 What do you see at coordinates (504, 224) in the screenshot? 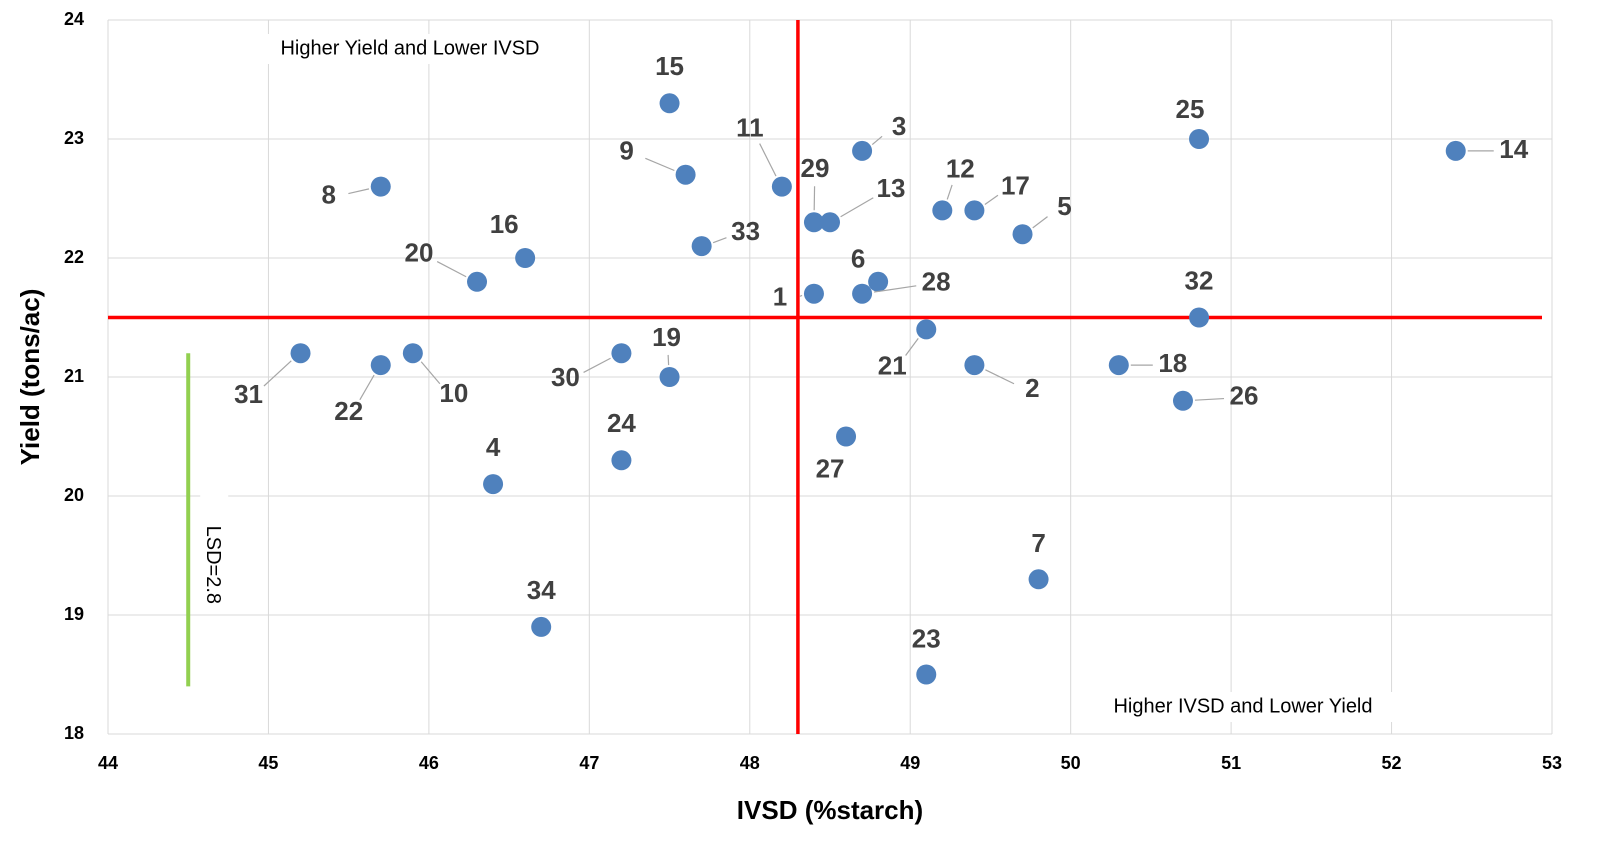
I see `point-label: 16` at bounding box center [504, 224].